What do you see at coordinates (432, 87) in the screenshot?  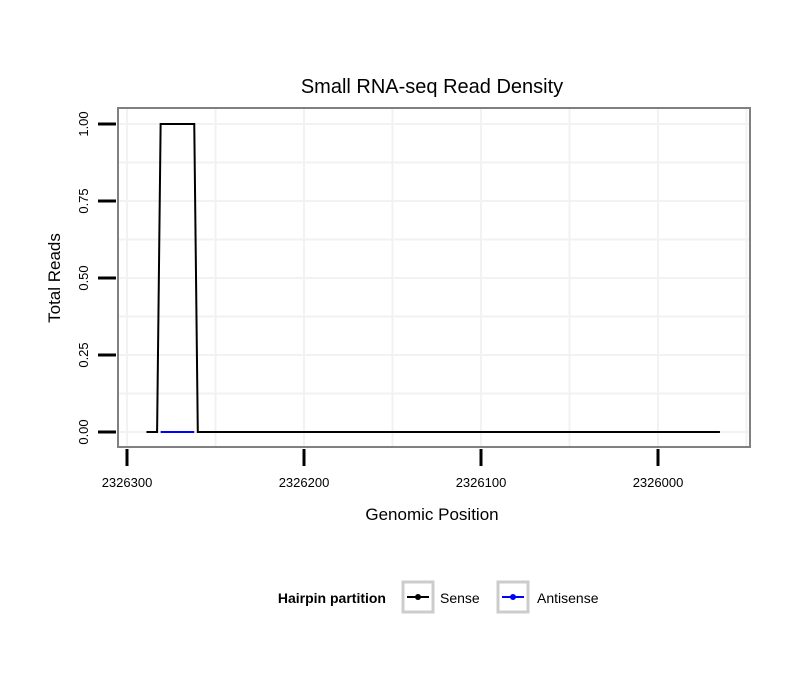 I see `chart-title: Small RNA-seq Read Density` at bounding box center [432, 87].